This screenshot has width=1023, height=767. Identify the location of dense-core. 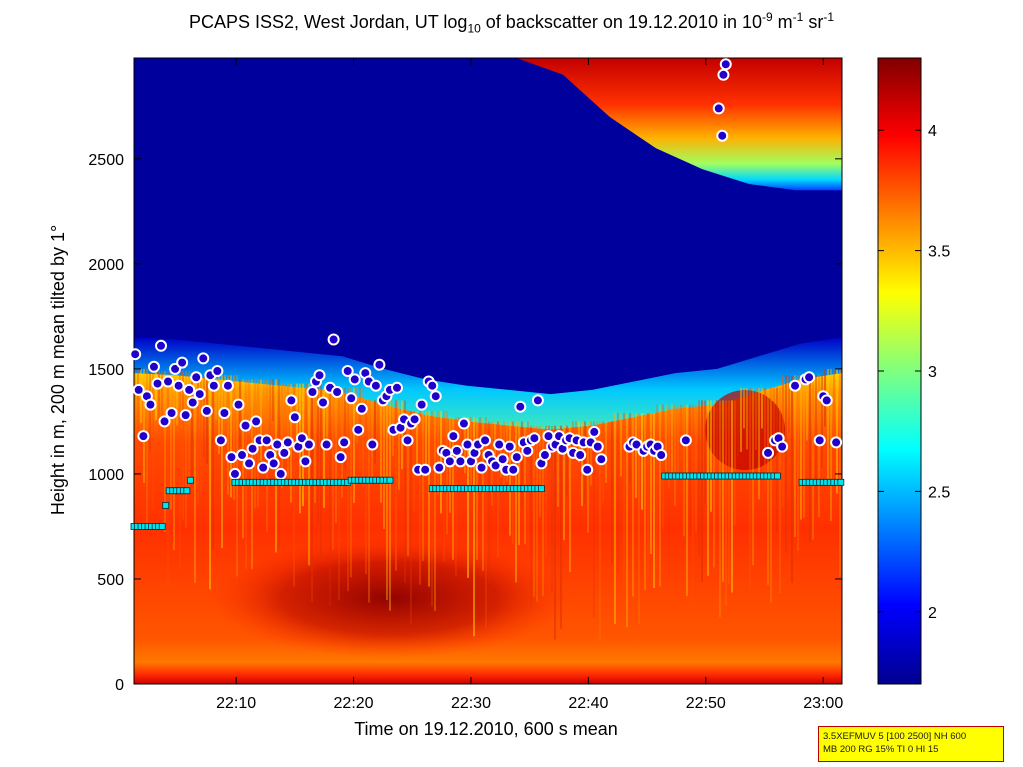
(390, 598).